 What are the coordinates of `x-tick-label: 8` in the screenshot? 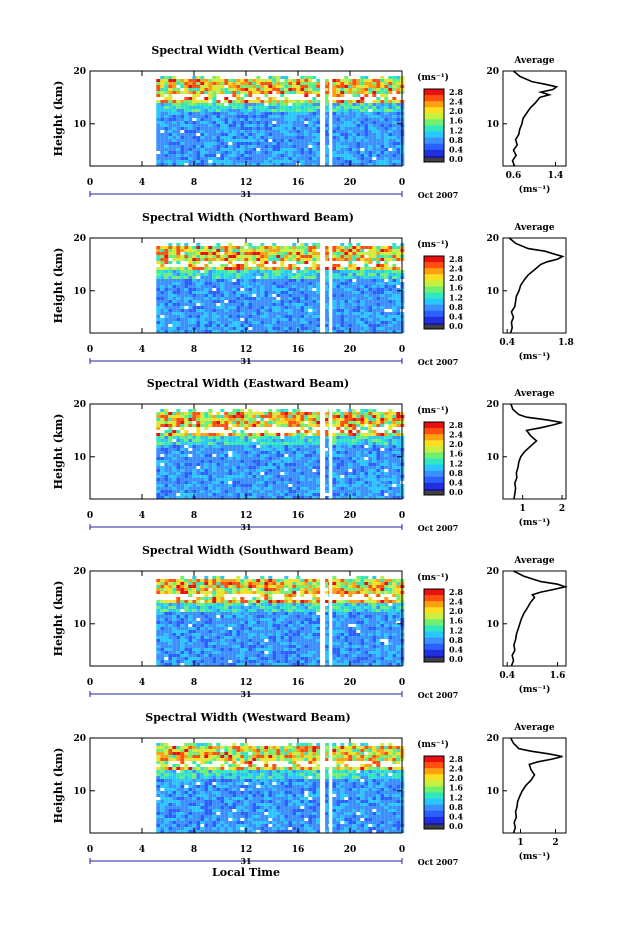 It's located at (194, 183).